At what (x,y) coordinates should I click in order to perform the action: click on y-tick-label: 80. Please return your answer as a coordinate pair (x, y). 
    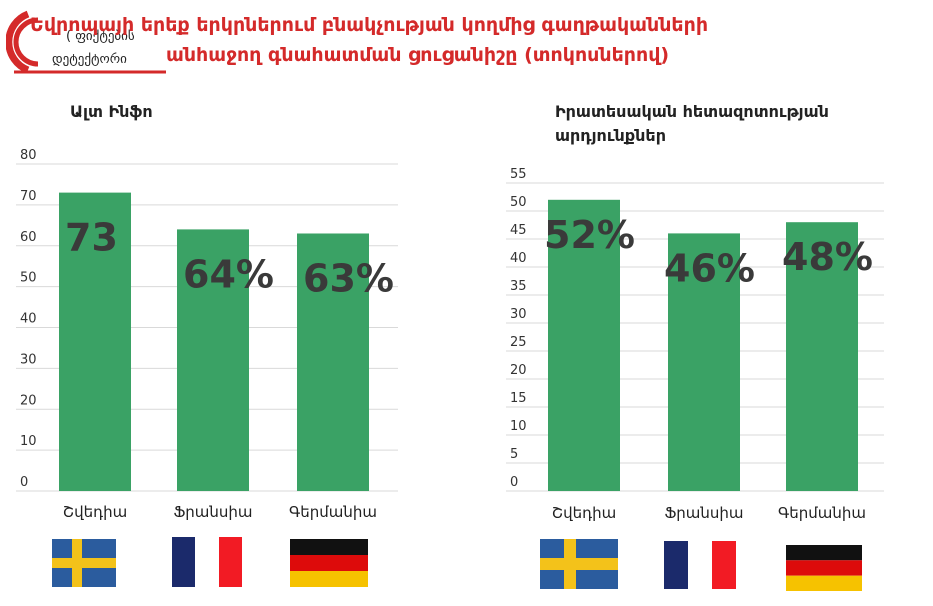
    Looking at the image, I should click on (28, 155).